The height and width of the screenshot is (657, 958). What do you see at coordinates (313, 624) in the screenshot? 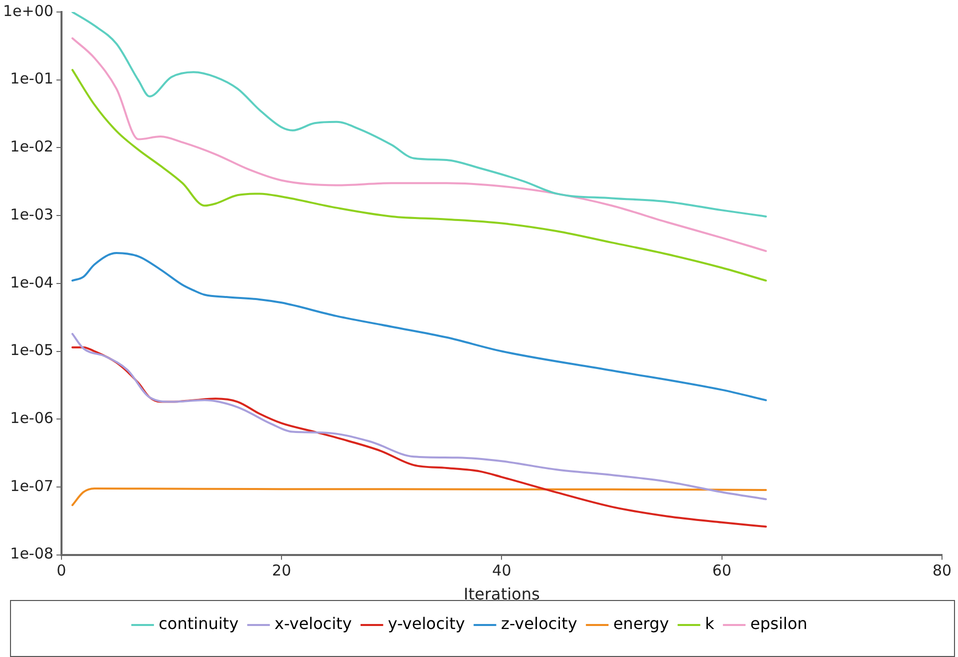
I see `legend-label: x-velocity` at bounding box center [313, 624].